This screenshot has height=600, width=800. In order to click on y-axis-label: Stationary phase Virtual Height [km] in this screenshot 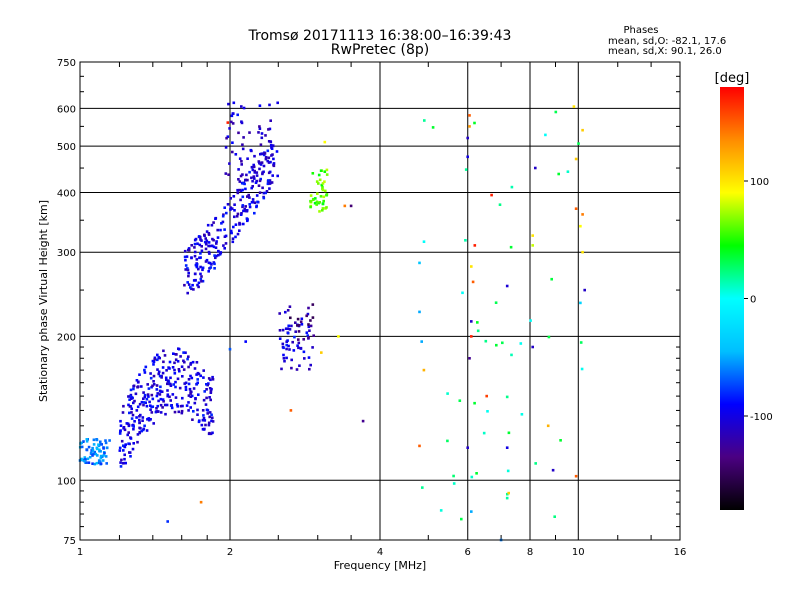, I will do `click(43, 301)`.